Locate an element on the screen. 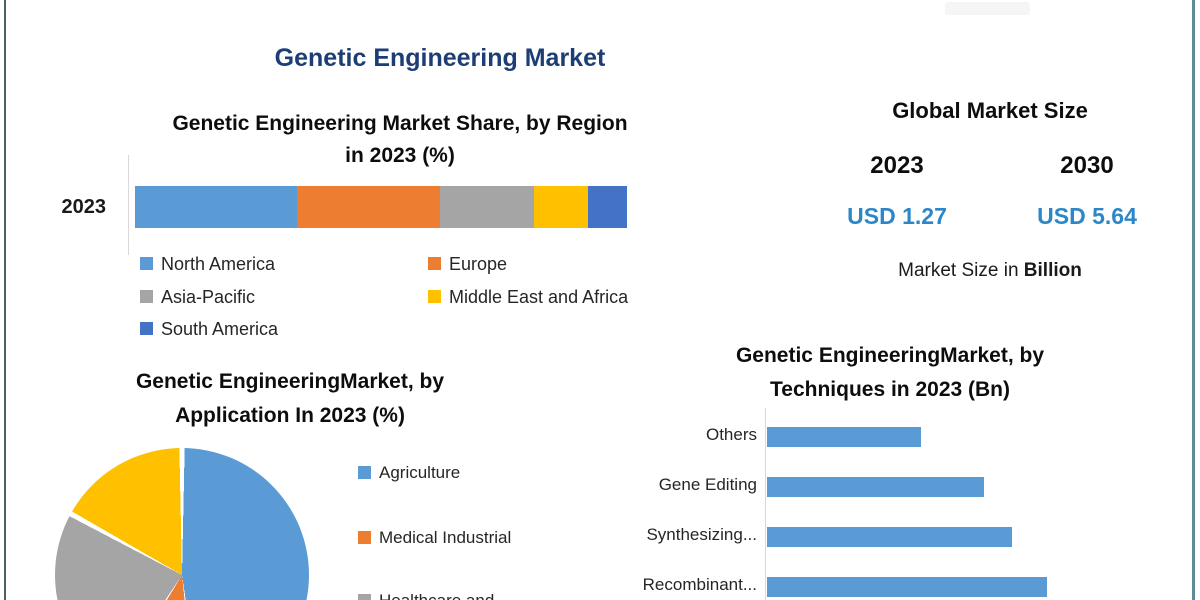 The height and width of the screenshot is (600, 1200). pie-legend-item-agriculture: Agriculture is located at coordinates (409, 472).